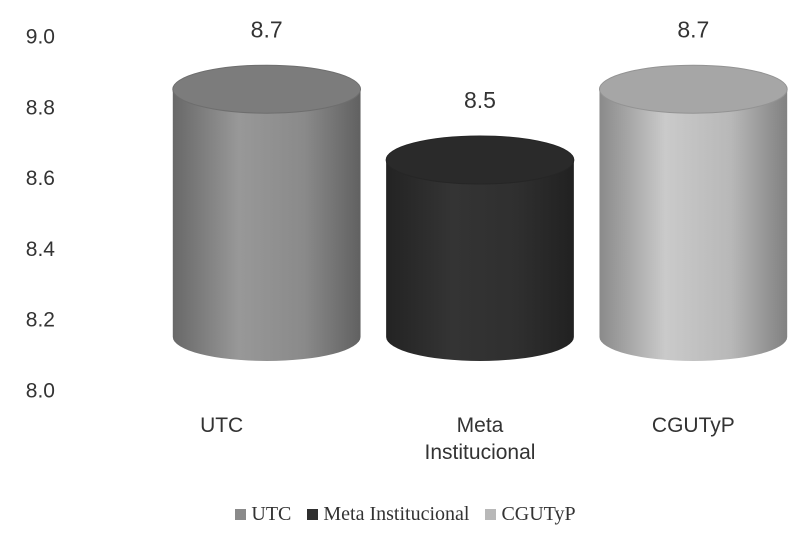  Describe the element at coordinates (480, 100) in the screenshot. I see `data-label: 8.5` at that location.